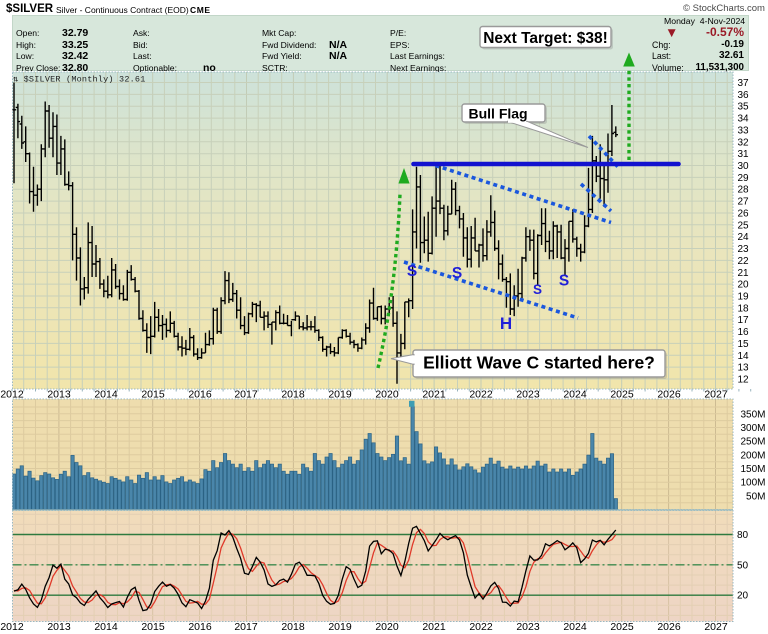  Describe the element at coordinates (744, 237) in the screenshot. I see `svg-text: 24` at that location.